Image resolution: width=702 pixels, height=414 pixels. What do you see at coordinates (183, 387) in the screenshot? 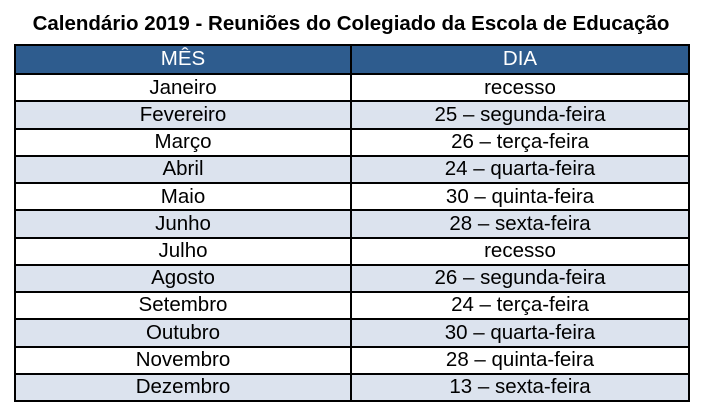
I see `month-cell: Dezembro` at bounding box center [183, 387].